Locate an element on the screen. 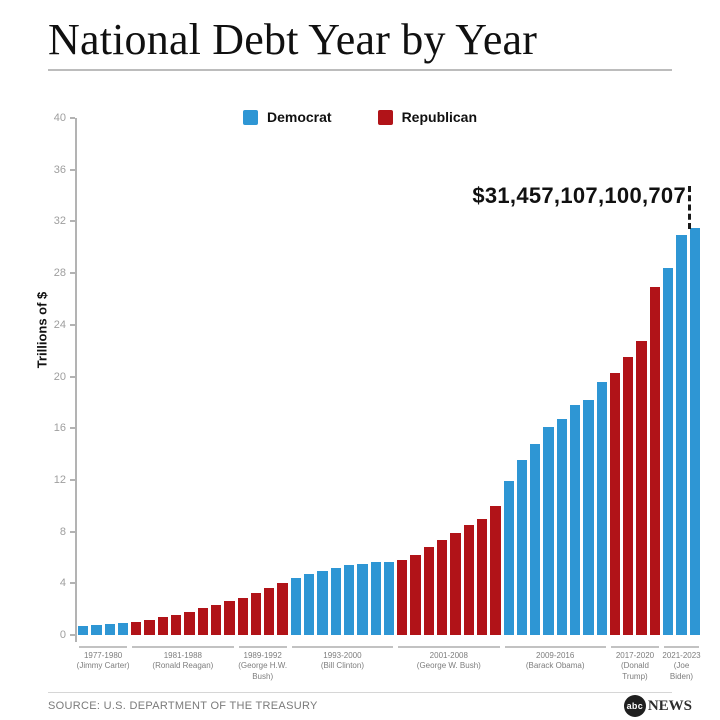 Image resolution: width=720 pixels, height=720 pixels. abc-news-logo: abc NEWS is located at coordinates (657, 706).